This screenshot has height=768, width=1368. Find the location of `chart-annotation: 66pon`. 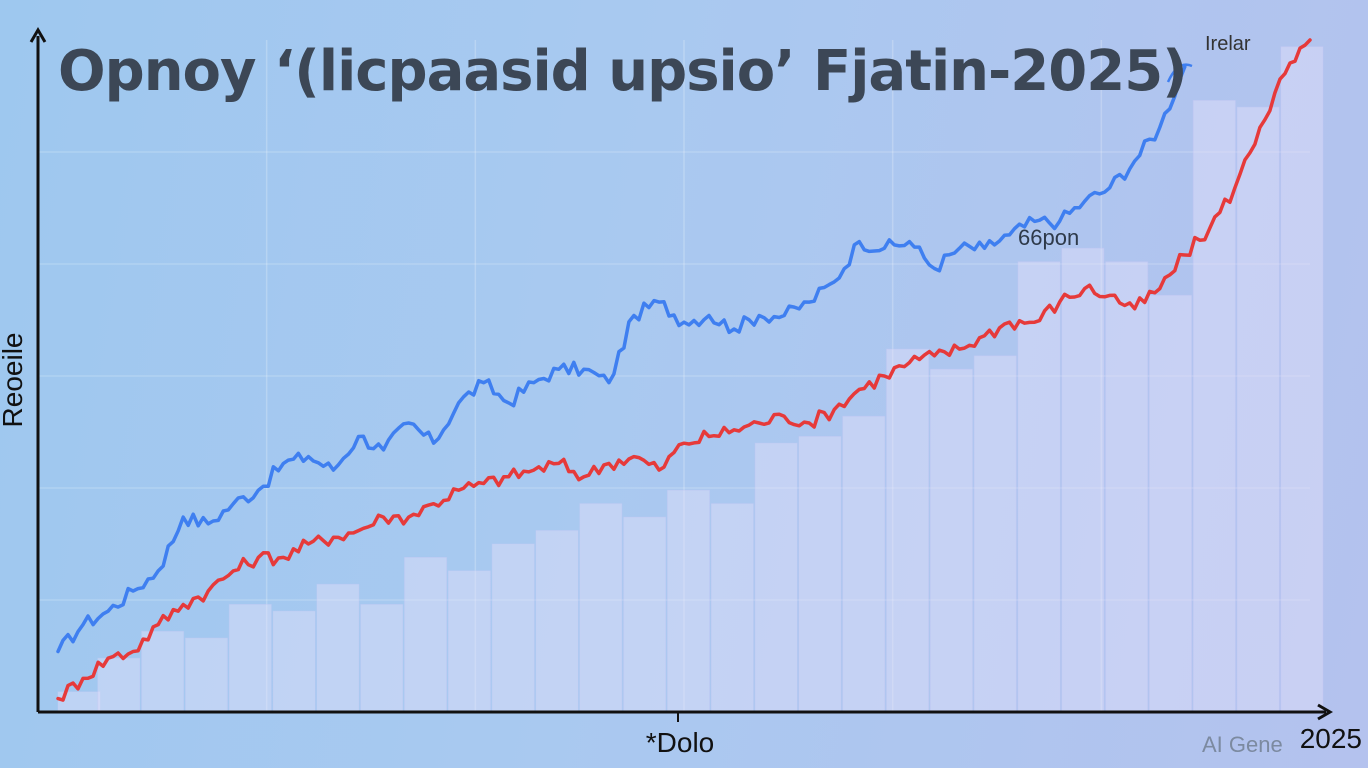

chart-annotation: 66pon is located at coordinates (1048, 237).